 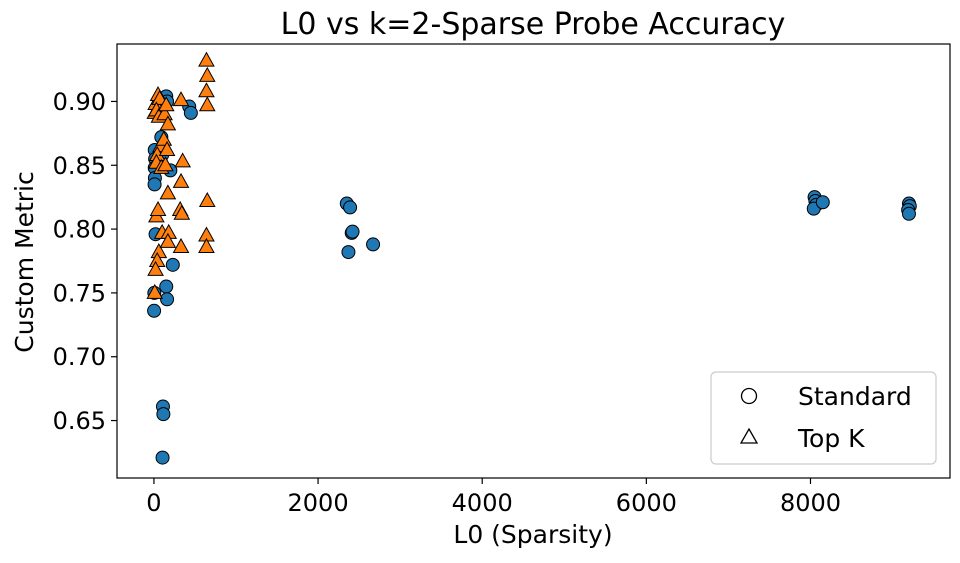 I want to click on legend-box, so click(x=823, y=418).